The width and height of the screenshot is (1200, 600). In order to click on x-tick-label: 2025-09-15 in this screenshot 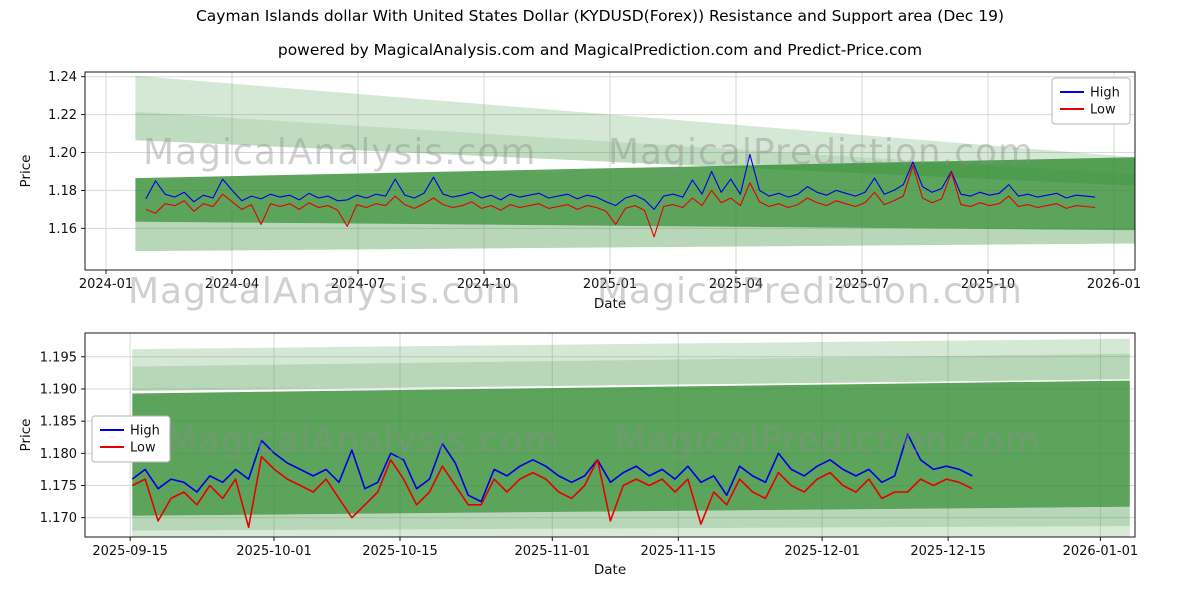, I will do `click(130, 551)`.